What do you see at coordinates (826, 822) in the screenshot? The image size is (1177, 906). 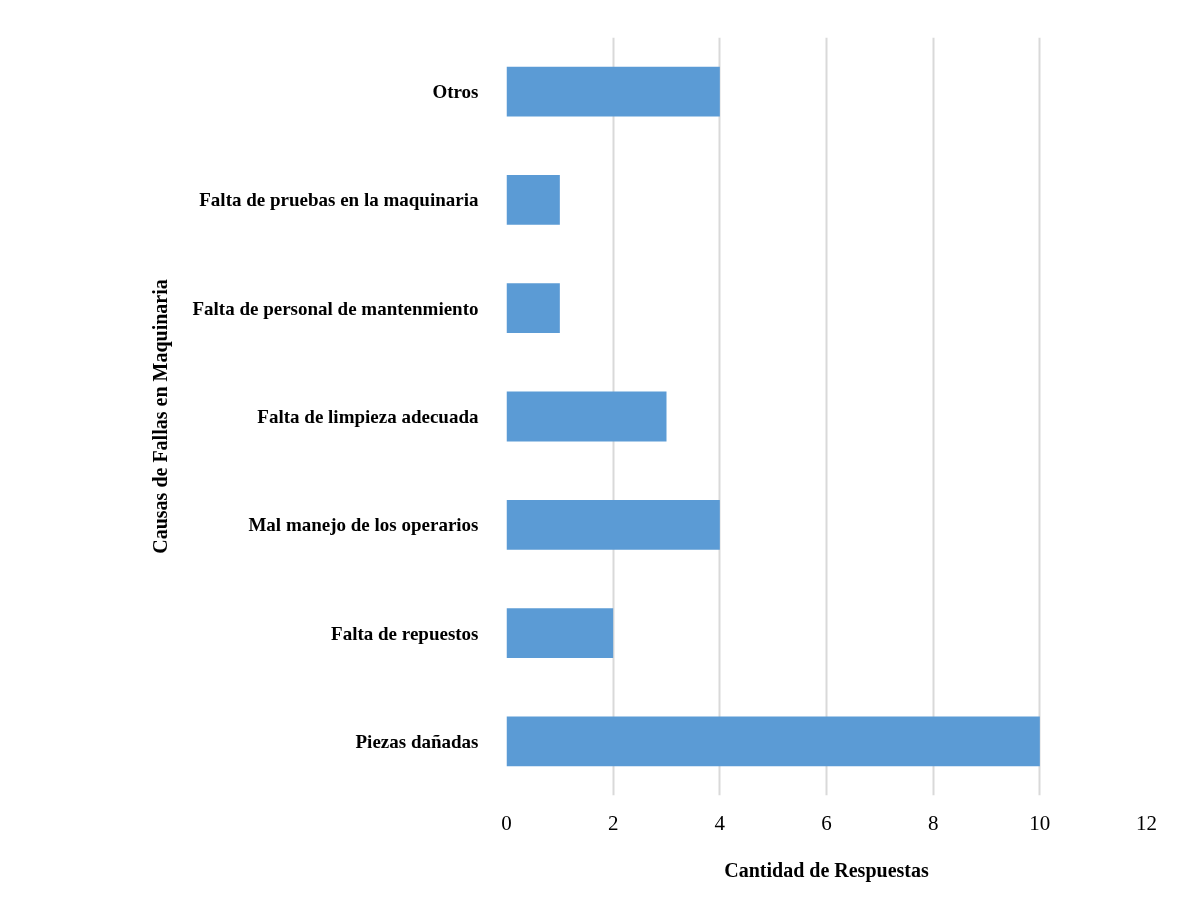 I see `x-tick-label: 6` at bounding box center [826, 822].